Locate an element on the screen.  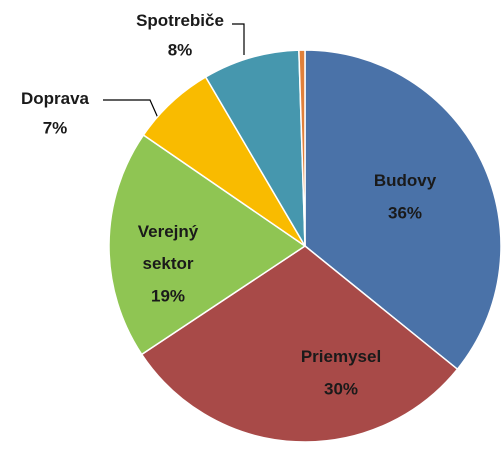
slice-value-label: 36% is located at coordinates (405, 212).